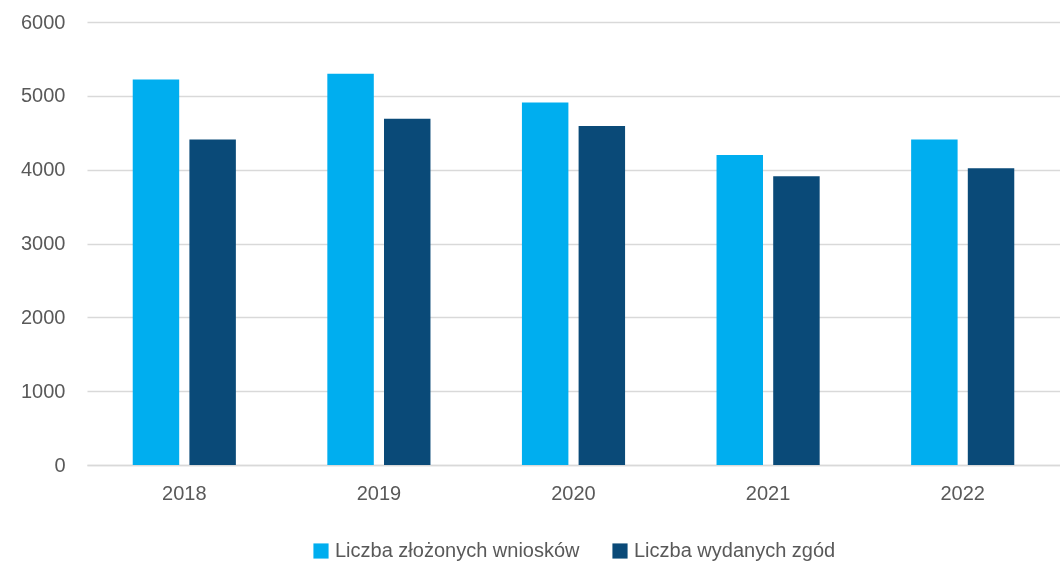 Image resolution: width=1061 pixels, height=563 pixels. What do you see at coordinates (458, 550) in the screenshot?
I see `legend-label: Liczba złożonych wniosków` at bounding box center [458, 550].